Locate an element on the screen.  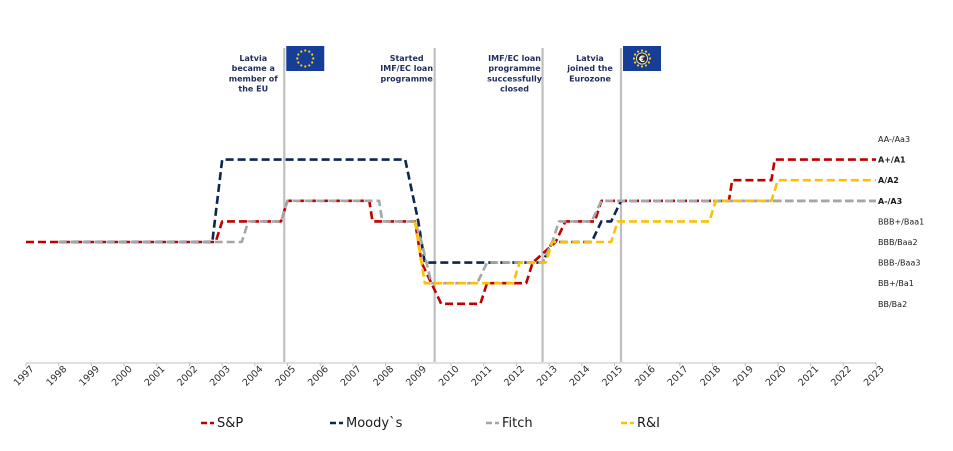
event-annotation-line: joined the is located at coordinates (589, 68).